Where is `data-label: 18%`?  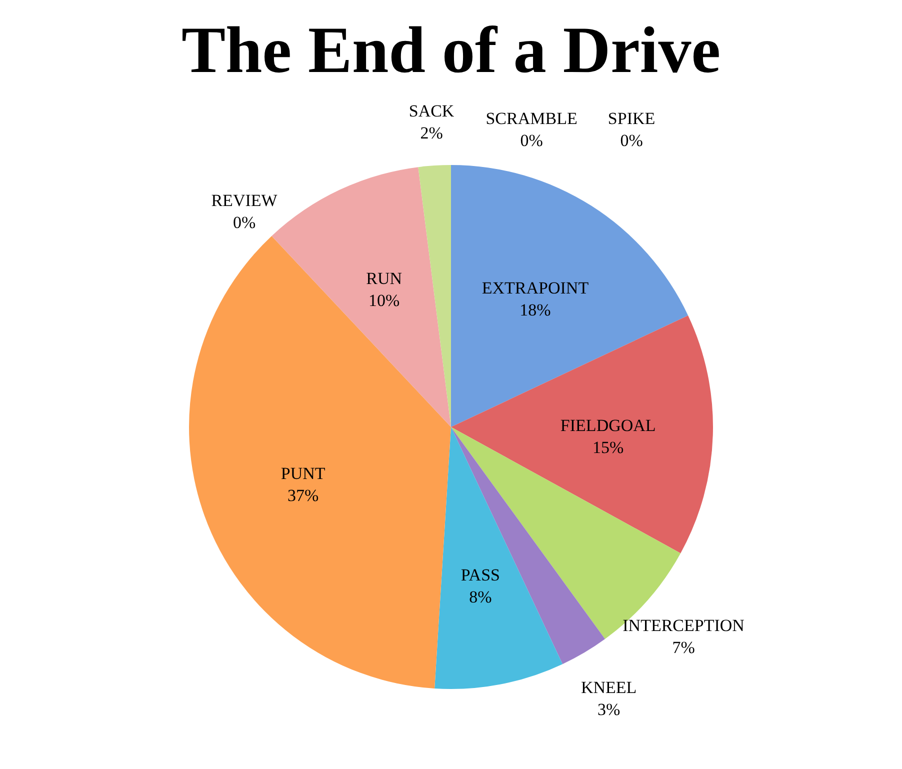
data-label: 18% is located at coordinates (535, 310).